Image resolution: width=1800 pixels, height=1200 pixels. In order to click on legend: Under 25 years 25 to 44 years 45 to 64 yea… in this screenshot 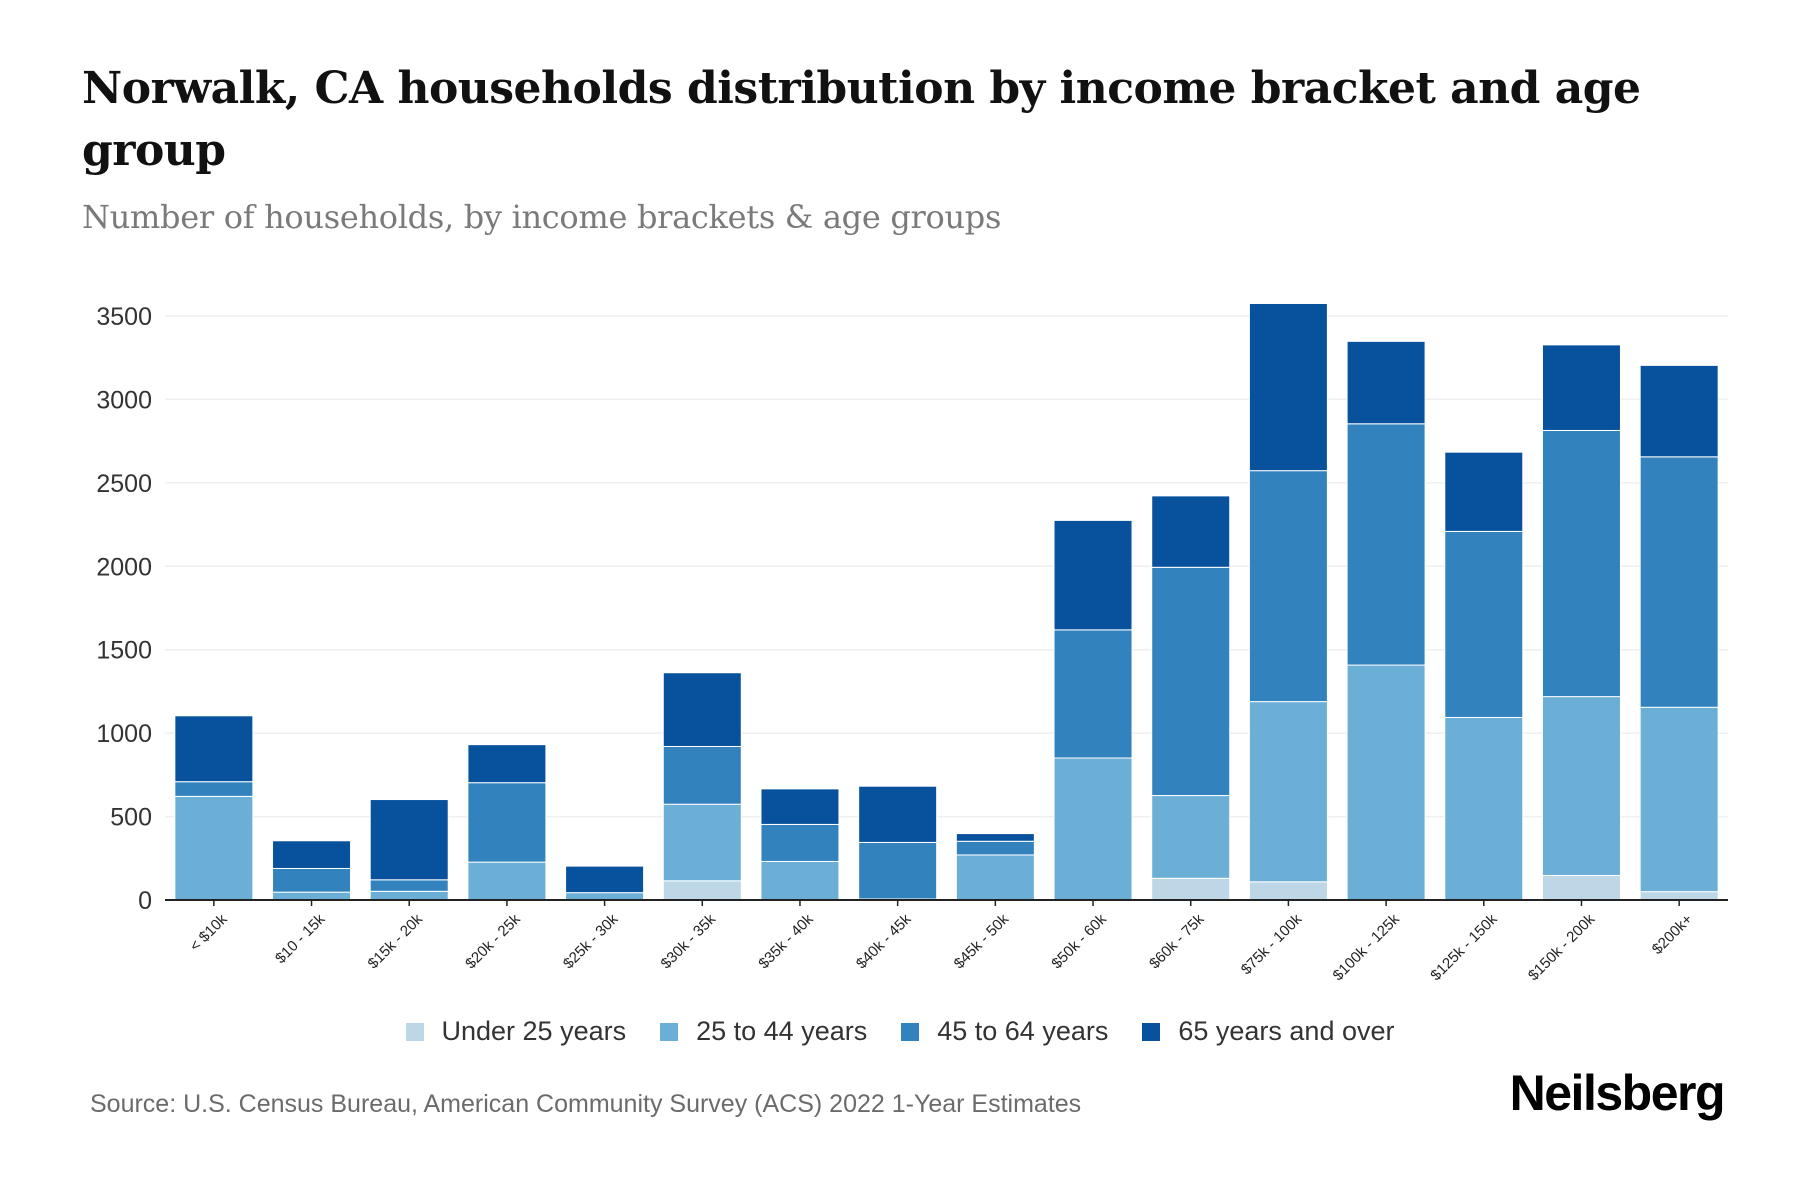, I will do `click(900, 1031)`.